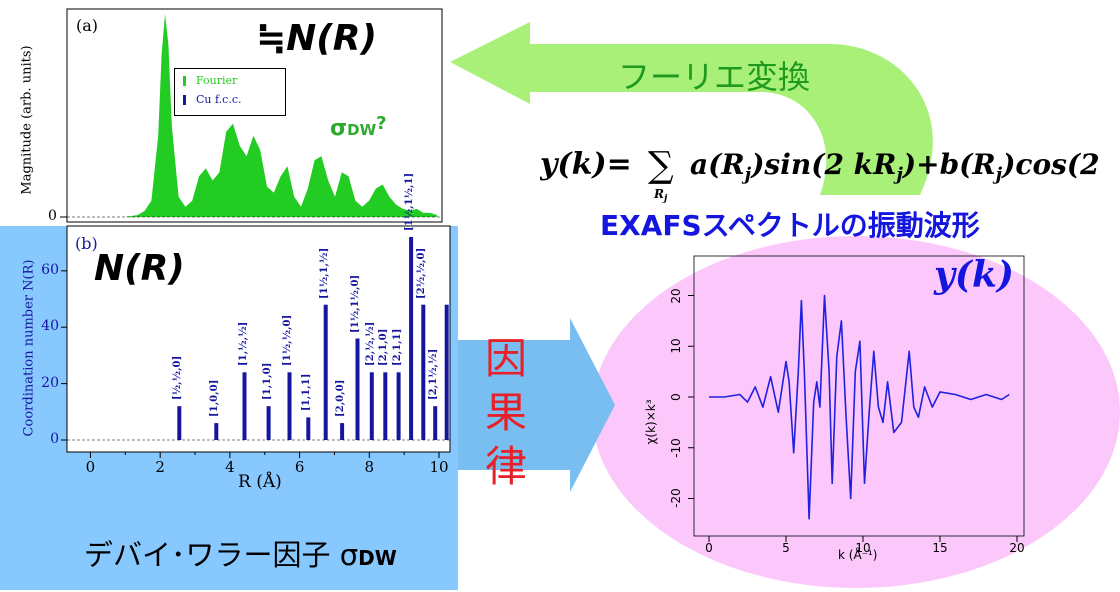 This screenshot has height=592, width=1120. What do you see at coordinates (271, 38) in the screenshot?
I see `approx-symbol: ≒` at bounding box center [271, 38].